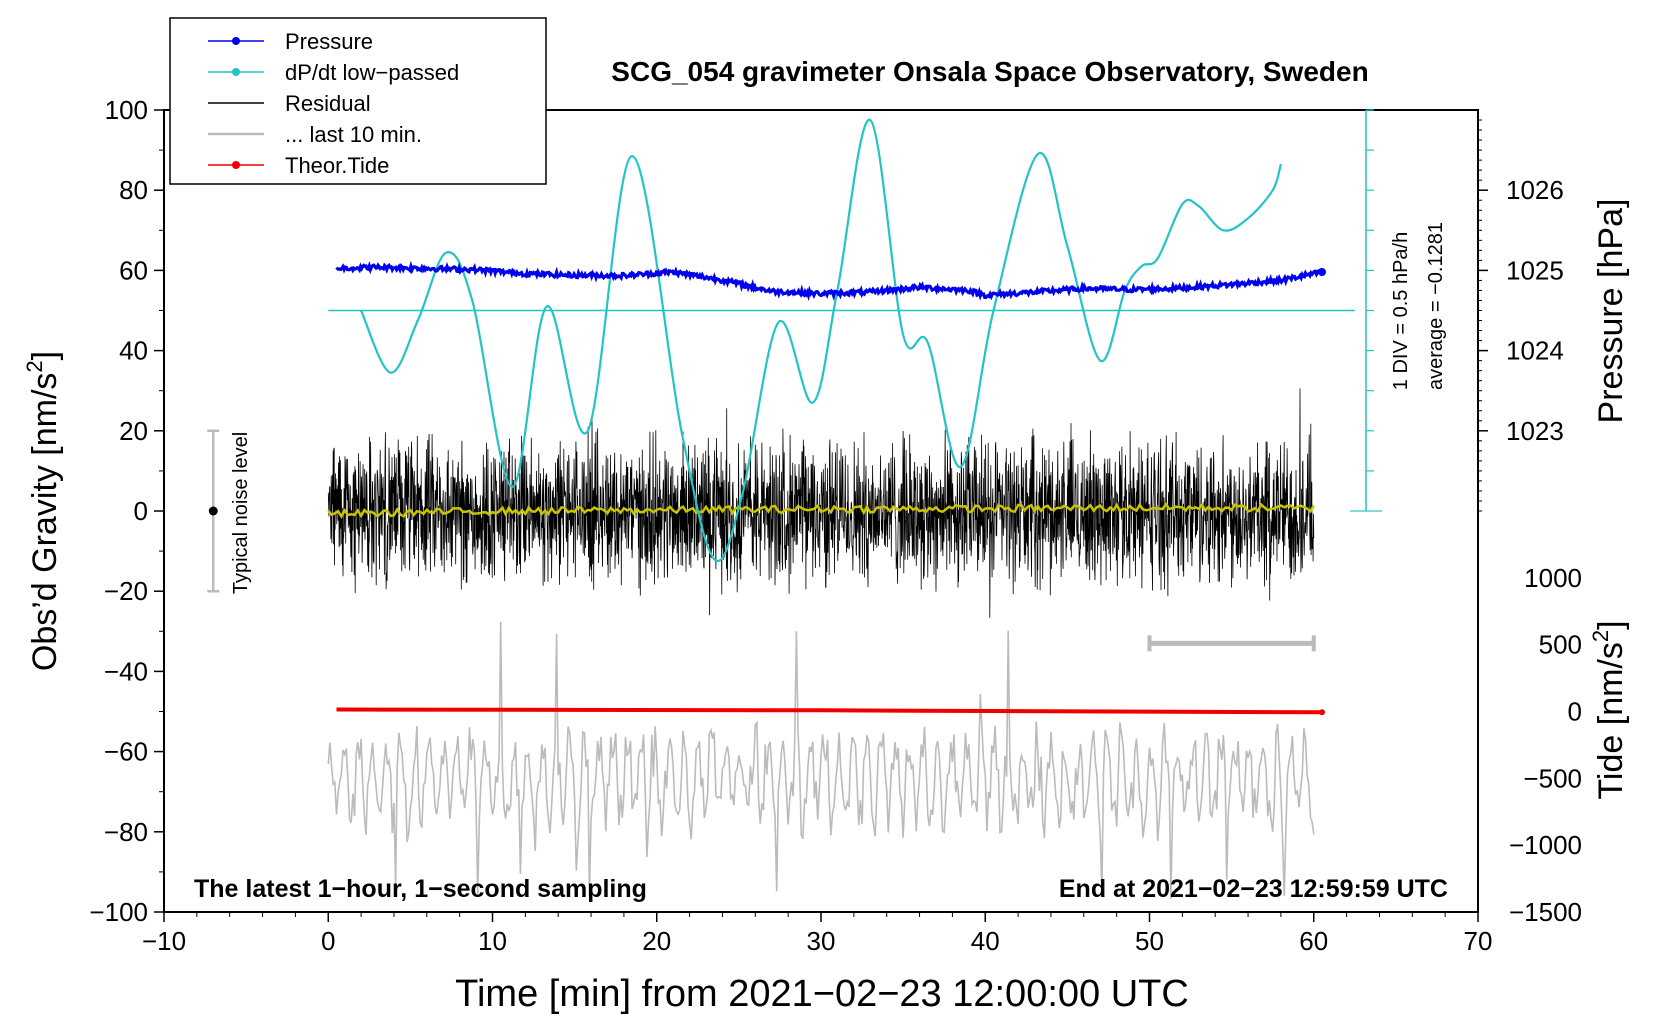  Describe the element at coordinates (34, 366) in the screenshot. I see `y-axis-label-main-sup: 2` at that location.